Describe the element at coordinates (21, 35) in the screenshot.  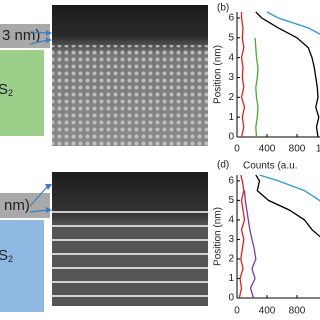
I see `layer-label: 3 nm)` at that location.